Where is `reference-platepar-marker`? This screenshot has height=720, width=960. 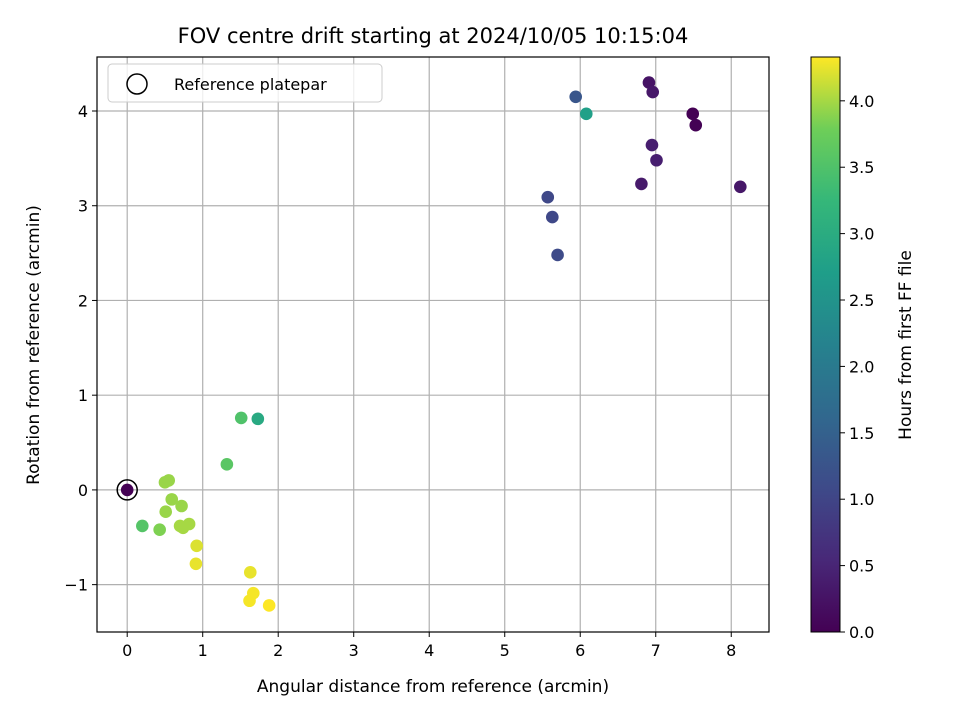 reference-platepar-marker is located at coordinates (127, 490).